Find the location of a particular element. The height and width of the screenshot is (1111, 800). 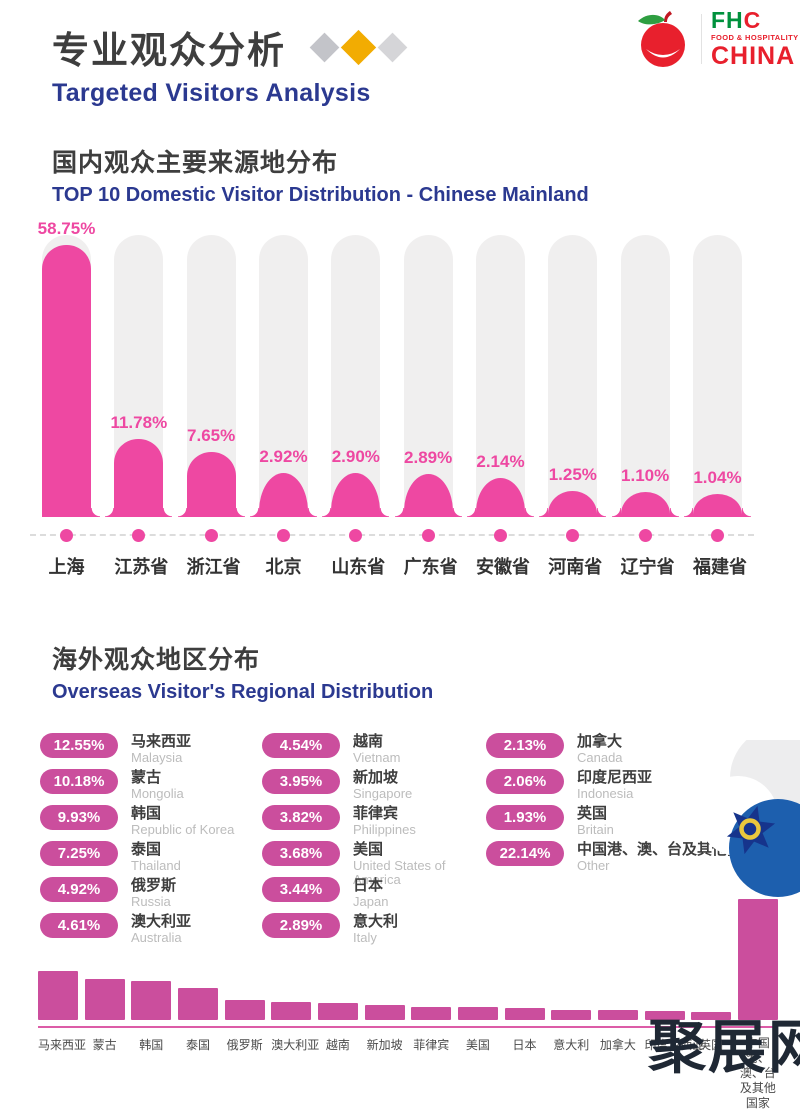

overseas-bars-row is located at coordinates (408, 957).